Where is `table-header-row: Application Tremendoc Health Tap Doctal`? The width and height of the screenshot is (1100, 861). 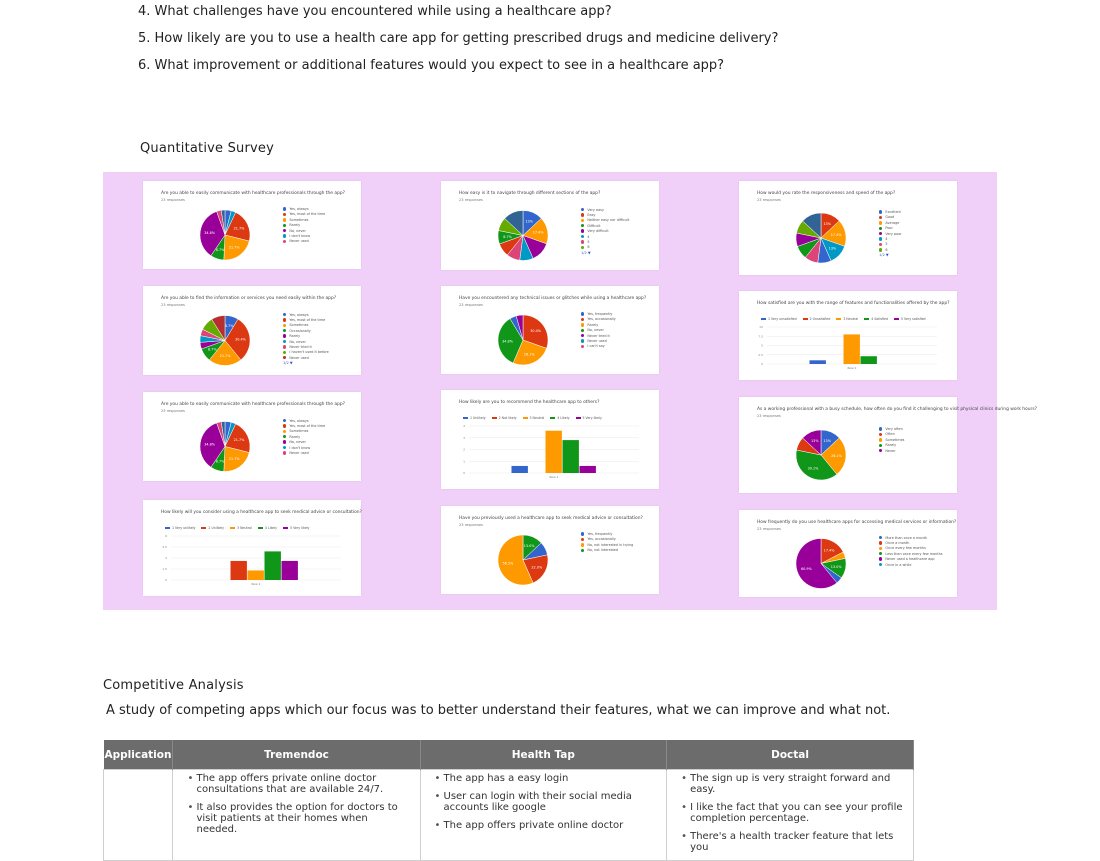
table-header-row: Application Tremendoc Health Tap Doctal is located at coordinates (508, 755).